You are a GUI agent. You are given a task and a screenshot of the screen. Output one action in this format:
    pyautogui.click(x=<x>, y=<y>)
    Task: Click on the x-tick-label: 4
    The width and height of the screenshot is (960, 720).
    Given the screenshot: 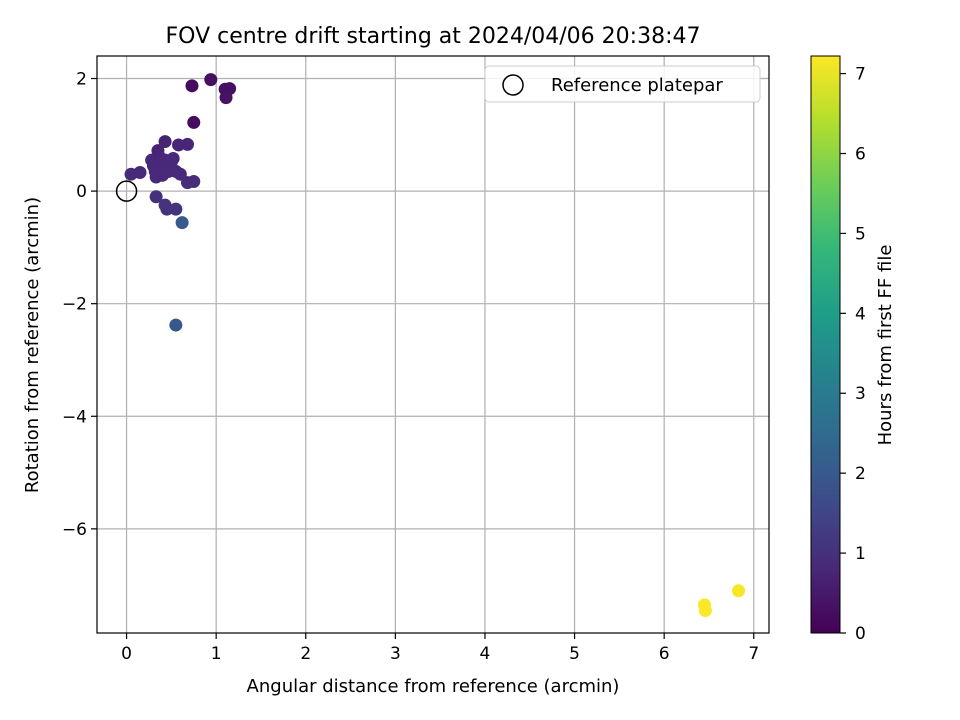 What is the action you would take?
    pyautogui.click(x=485, y=654)
    